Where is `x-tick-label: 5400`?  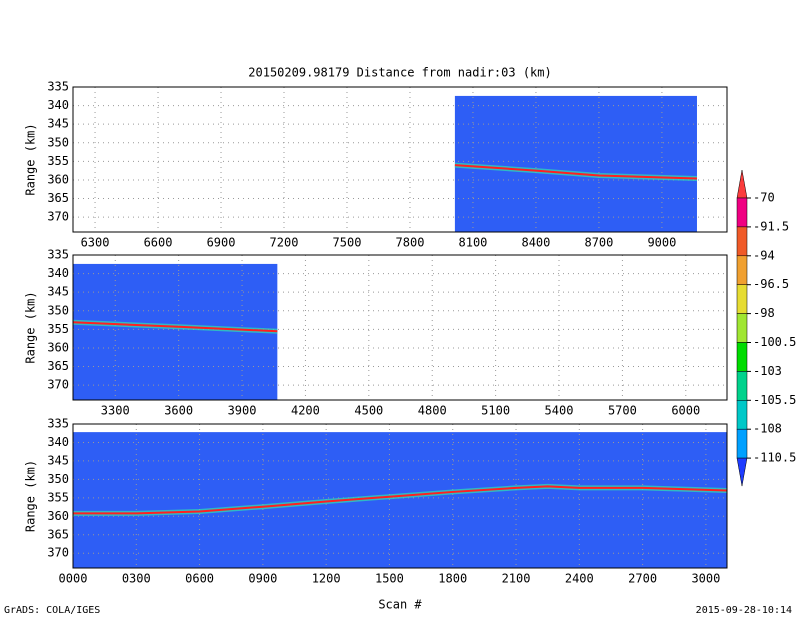
x-tick-label: 5400 is located at coordinates (559, 411).